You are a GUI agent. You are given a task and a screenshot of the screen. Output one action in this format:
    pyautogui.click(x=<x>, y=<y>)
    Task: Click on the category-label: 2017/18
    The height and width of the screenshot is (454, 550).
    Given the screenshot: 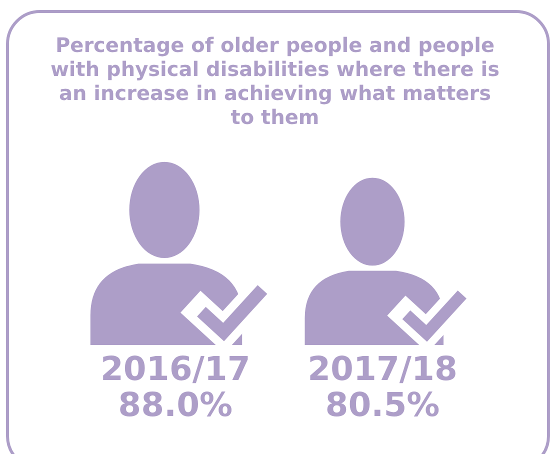 What is the action you would take?
    pyautogui.click(x=383, y=368)
    